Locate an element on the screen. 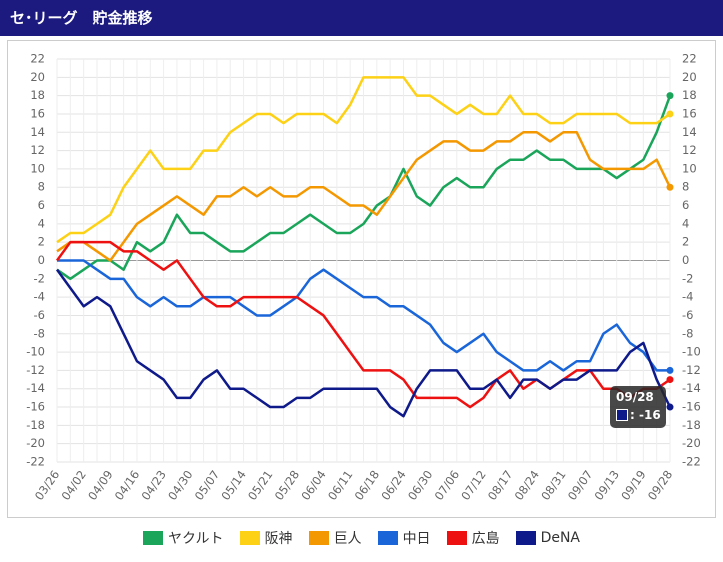 This screenshot has height=562, width=723. legend-label: ヤクルト is located at coordinates (195, 539).